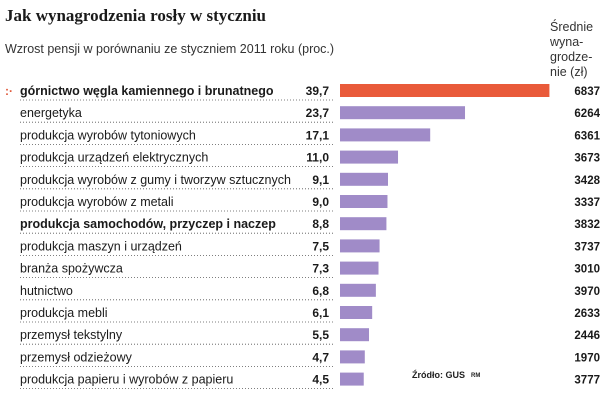 This screenshot has width=615, height=400. Describe the element at coordinates (71, 335) in the screenshot. I see `category-label: przemysł tekstylny` at that location.